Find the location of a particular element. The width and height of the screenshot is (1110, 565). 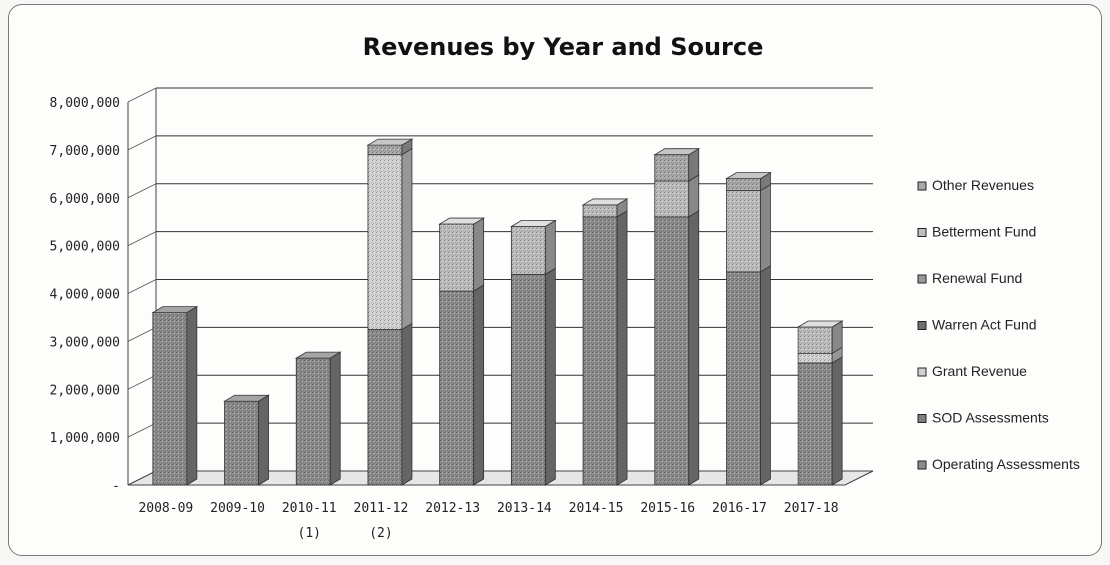

y-tick-label: 3,000,000 is located at coordinates (85, 342).